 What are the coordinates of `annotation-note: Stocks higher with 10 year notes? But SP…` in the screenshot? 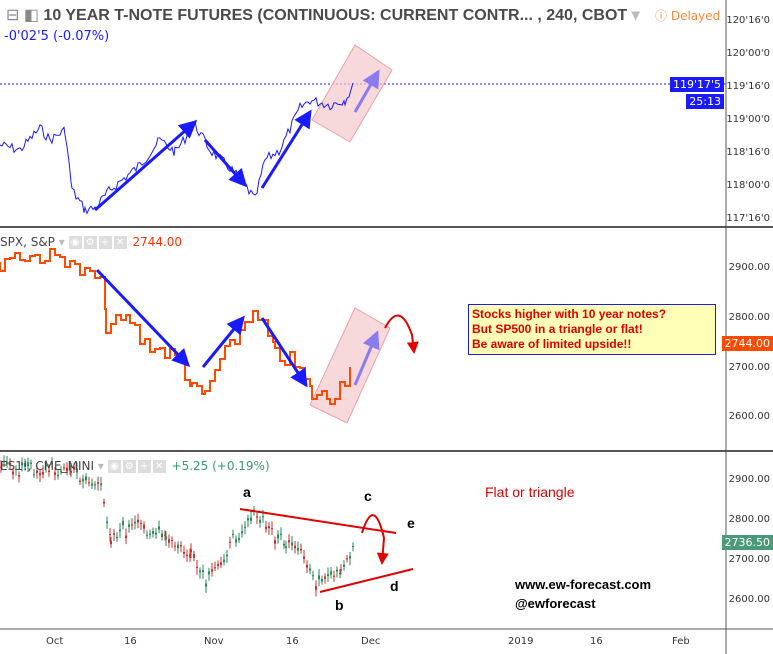 It's located at (592, 329).